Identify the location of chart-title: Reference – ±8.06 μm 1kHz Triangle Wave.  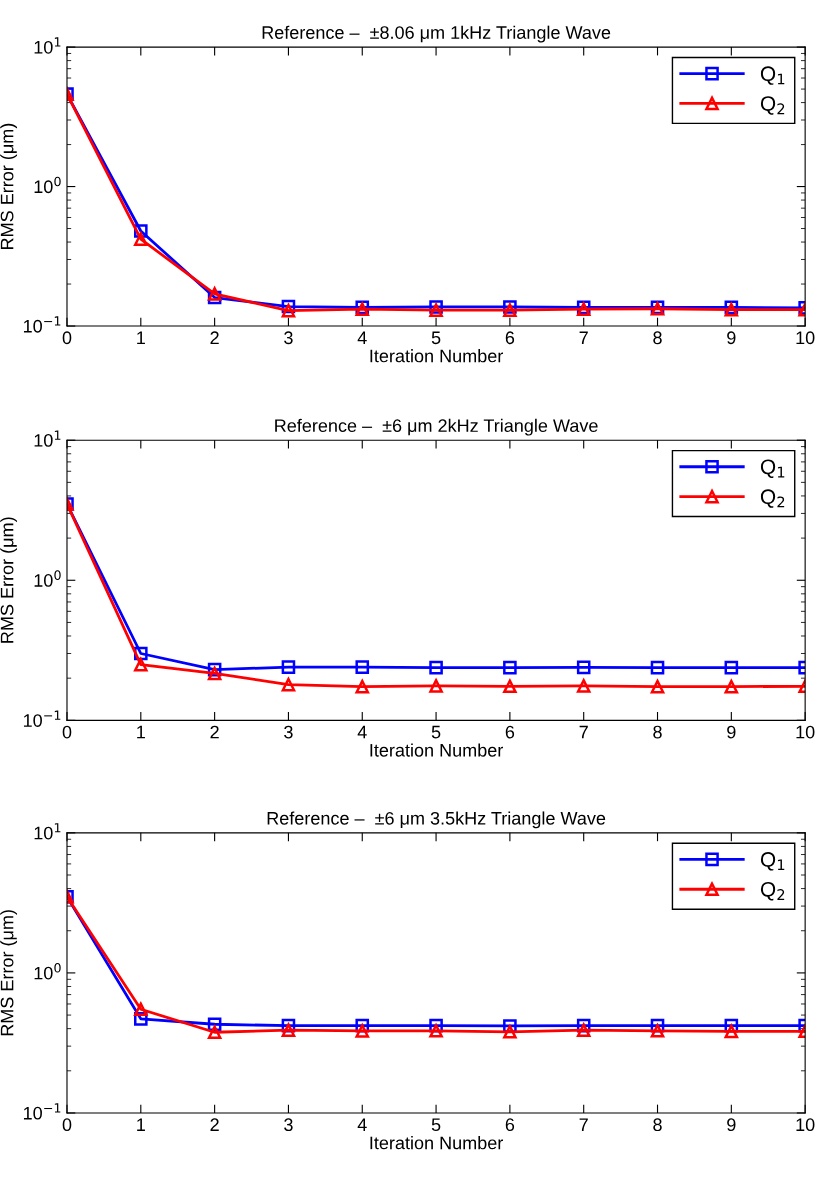
(436, 34).